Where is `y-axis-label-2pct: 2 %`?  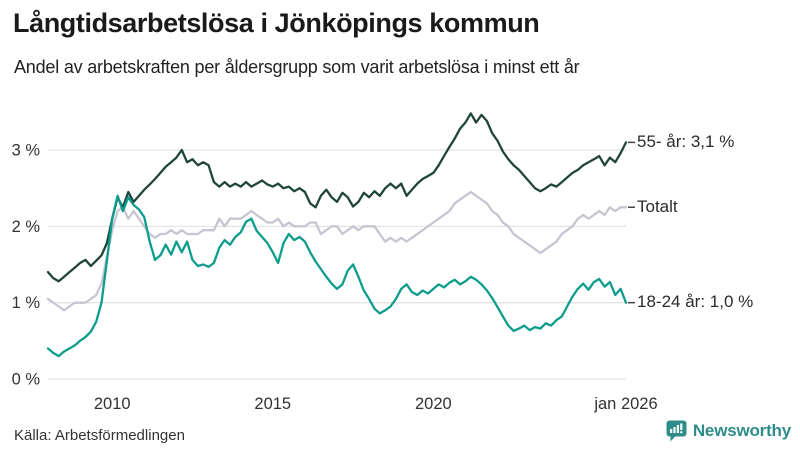 y-axis-label-2pct: 2 % is located at coordinates (26, 227).